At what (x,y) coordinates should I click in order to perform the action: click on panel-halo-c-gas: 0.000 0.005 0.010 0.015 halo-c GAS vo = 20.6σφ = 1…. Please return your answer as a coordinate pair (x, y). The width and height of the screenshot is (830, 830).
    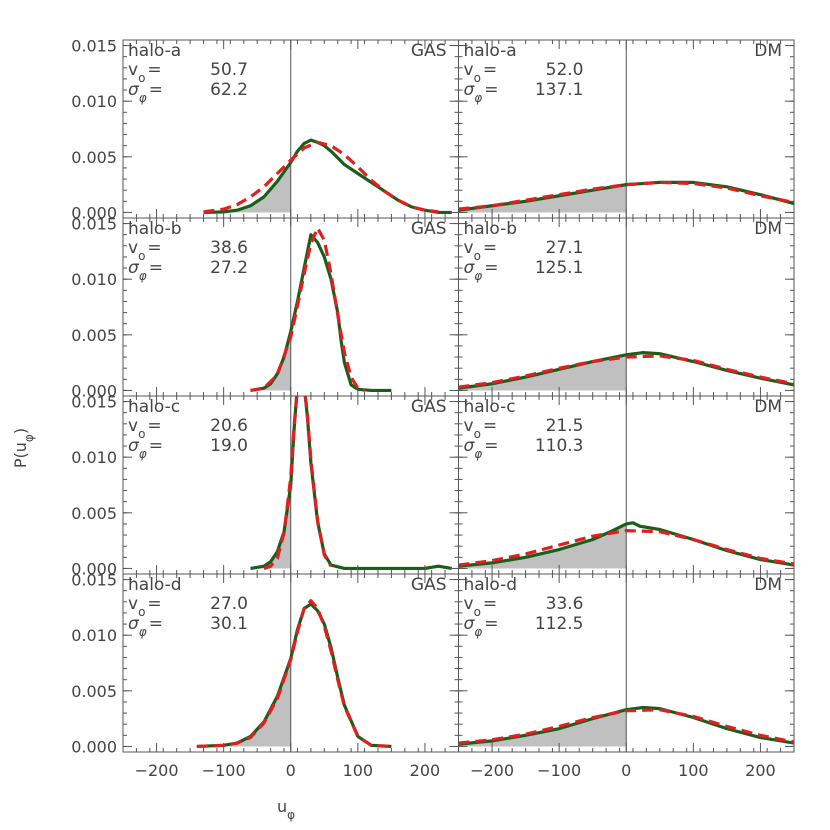
    Looking at the image, I should click on (265, 485).